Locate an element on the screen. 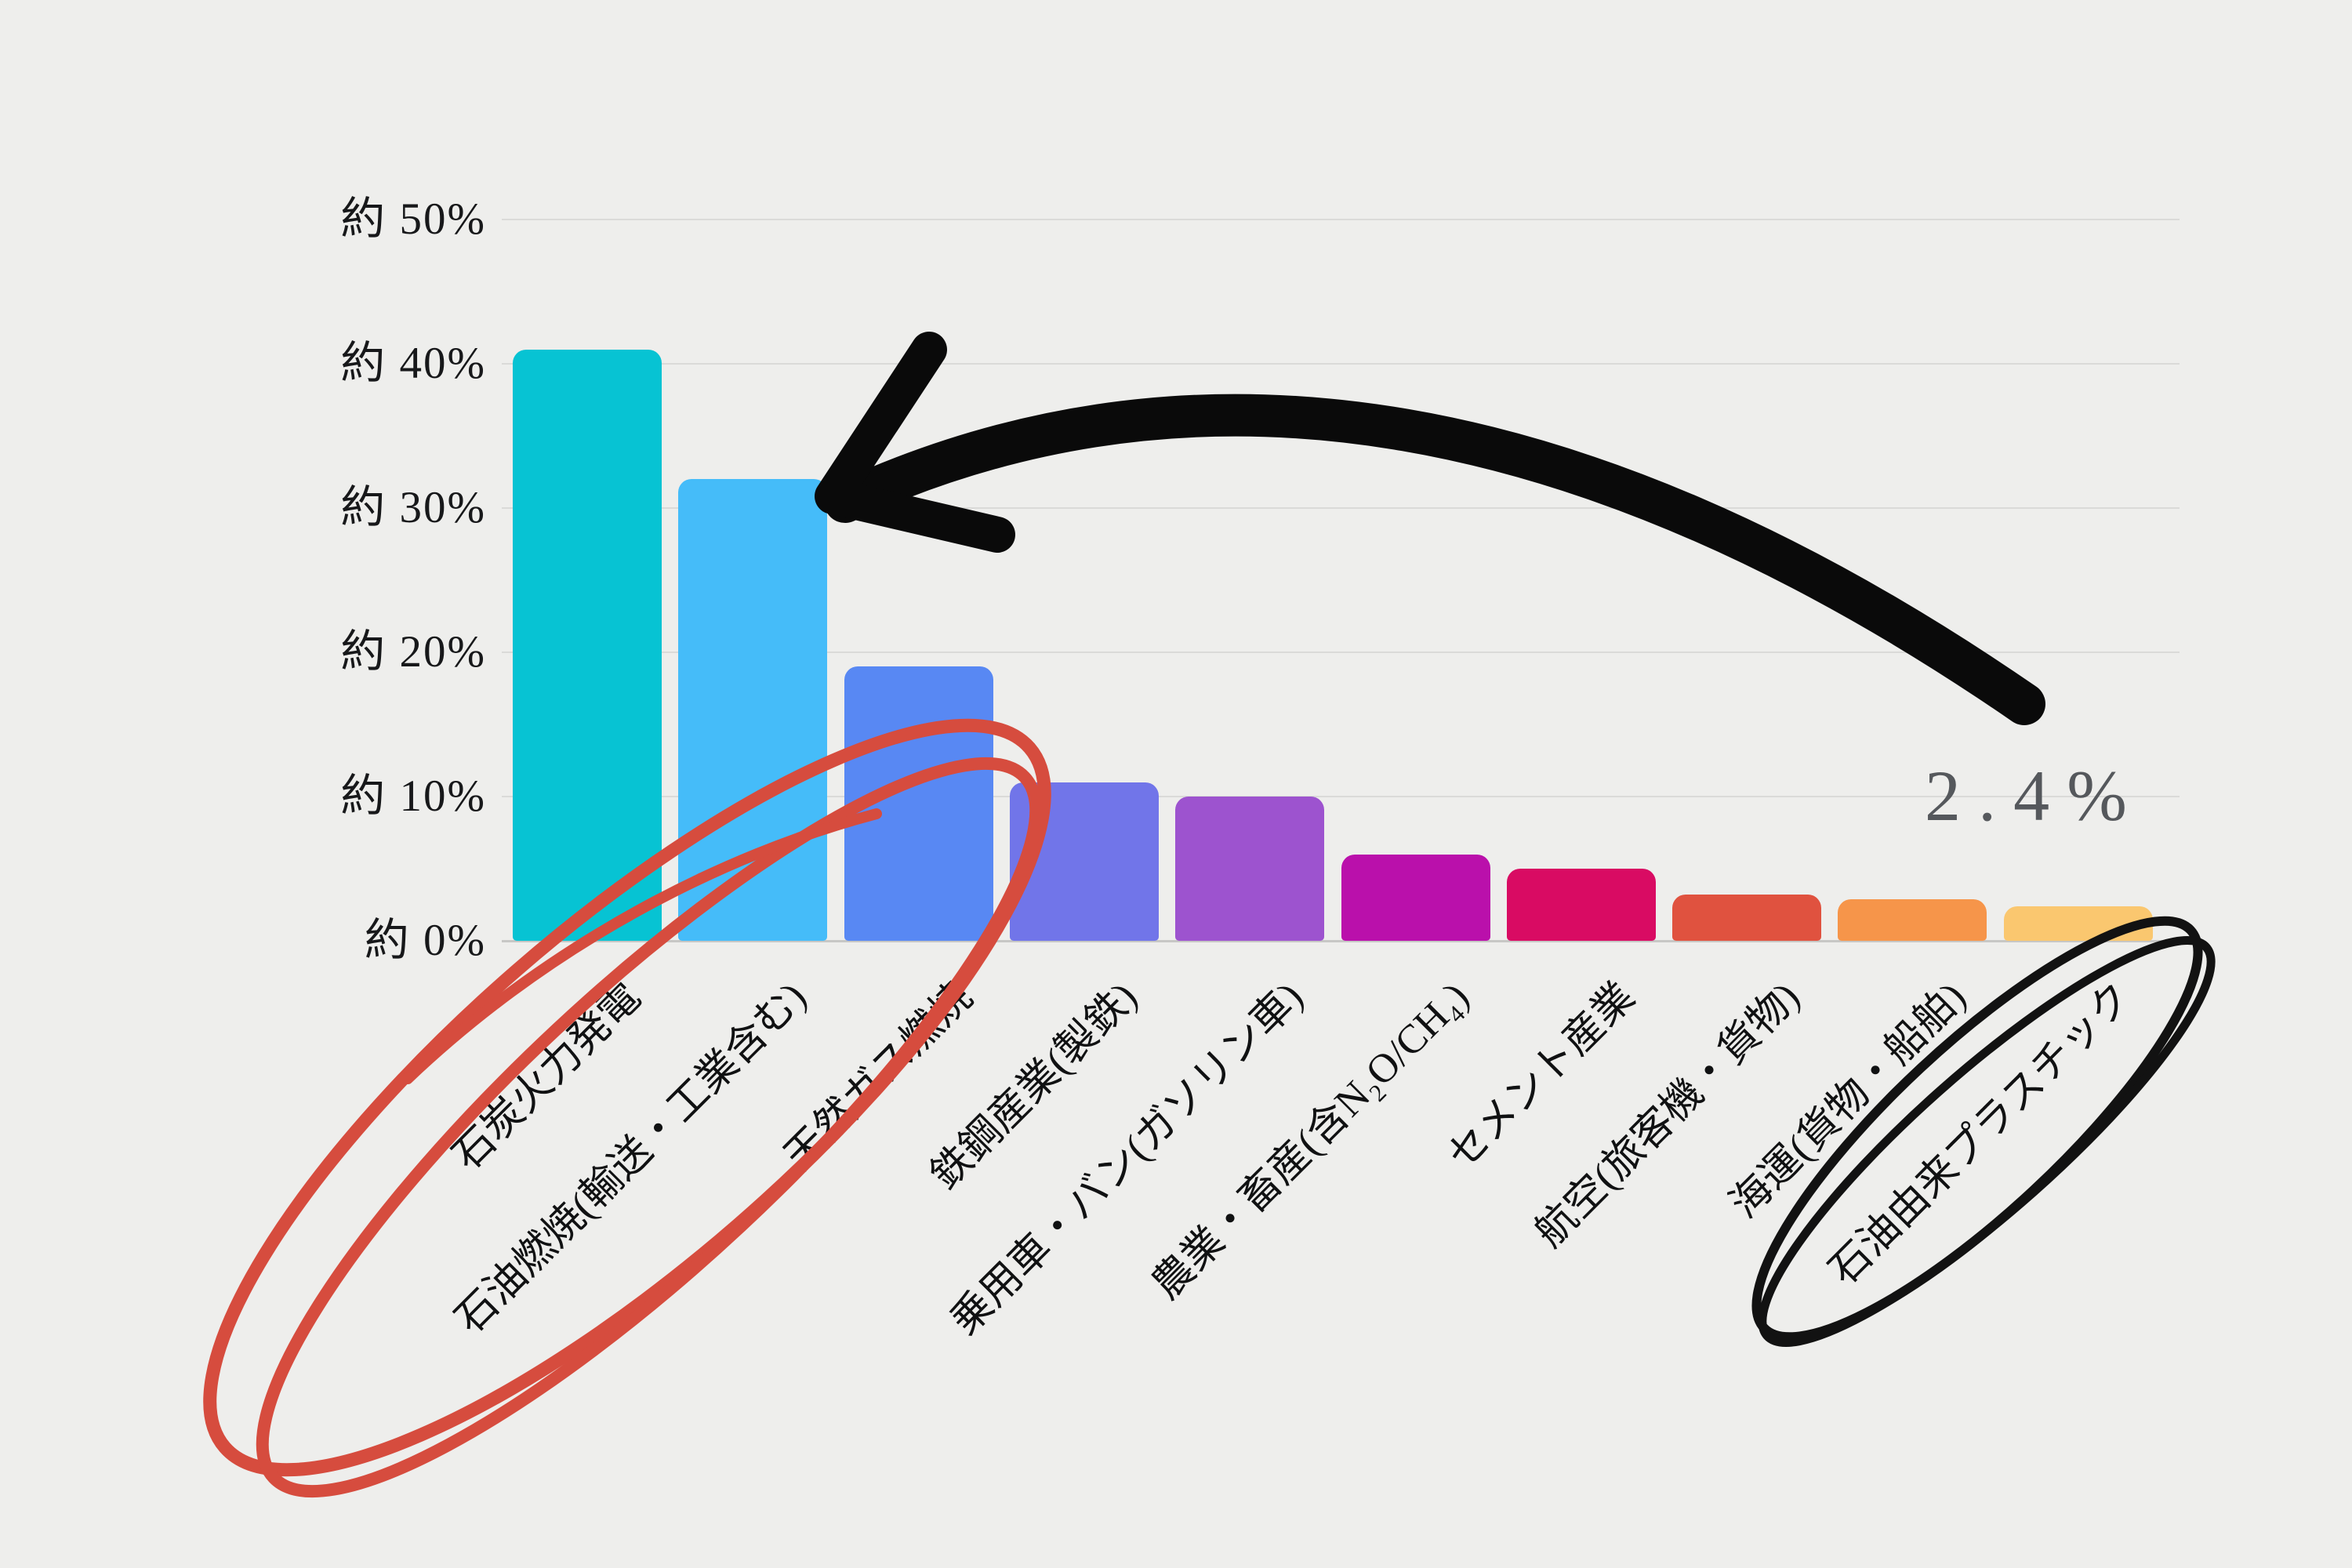 The height and width of the screenshot is (1568, 2352). y-axis-tick-label: 約 20% is located at coordinates (413, 652).